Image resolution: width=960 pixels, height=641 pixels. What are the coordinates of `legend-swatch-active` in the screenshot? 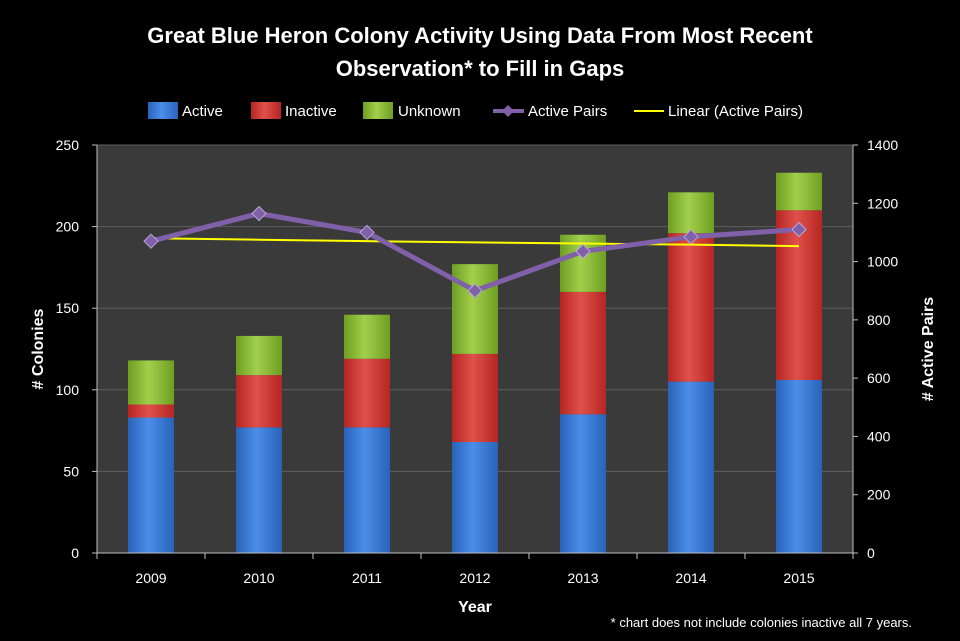 It's located at (163, 110).